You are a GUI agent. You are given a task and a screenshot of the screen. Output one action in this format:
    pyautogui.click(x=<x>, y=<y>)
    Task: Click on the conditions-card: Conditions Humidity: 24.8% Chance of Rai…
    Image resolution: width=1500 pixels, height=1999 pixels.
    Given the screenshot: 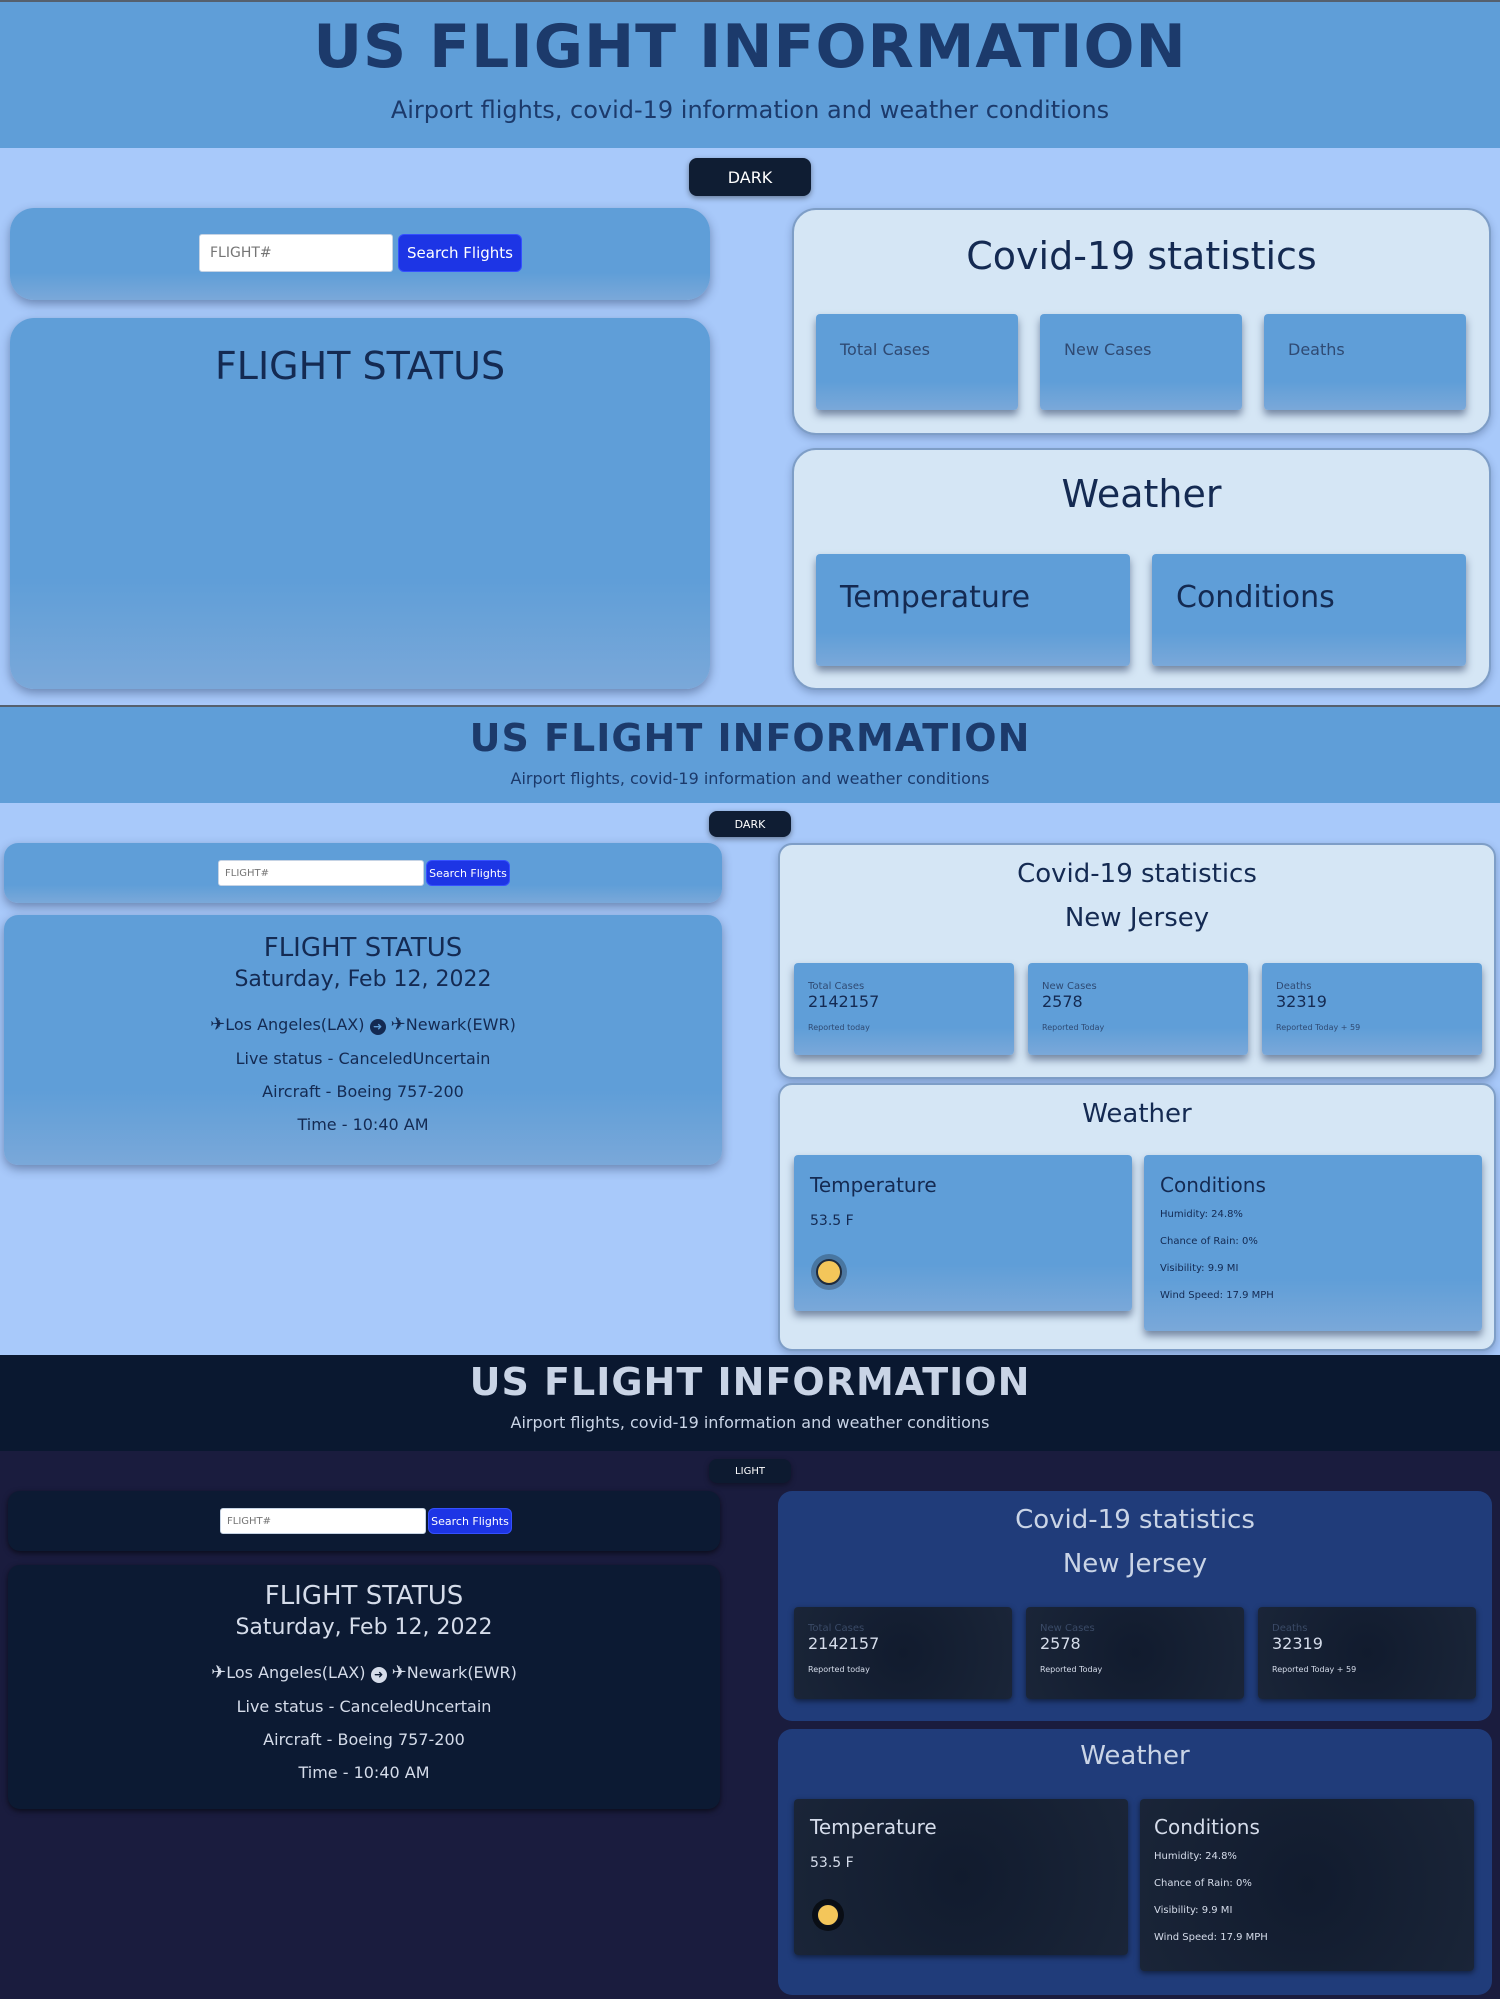 What is the action you would take?
    pyautogui.click(x=1307, y=1885)
    